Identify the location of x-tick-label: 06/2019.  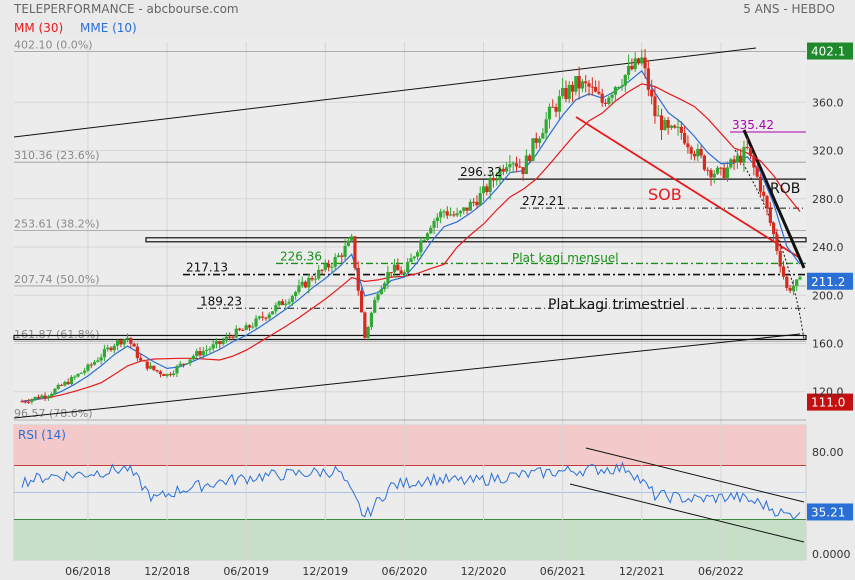
(246, 571).